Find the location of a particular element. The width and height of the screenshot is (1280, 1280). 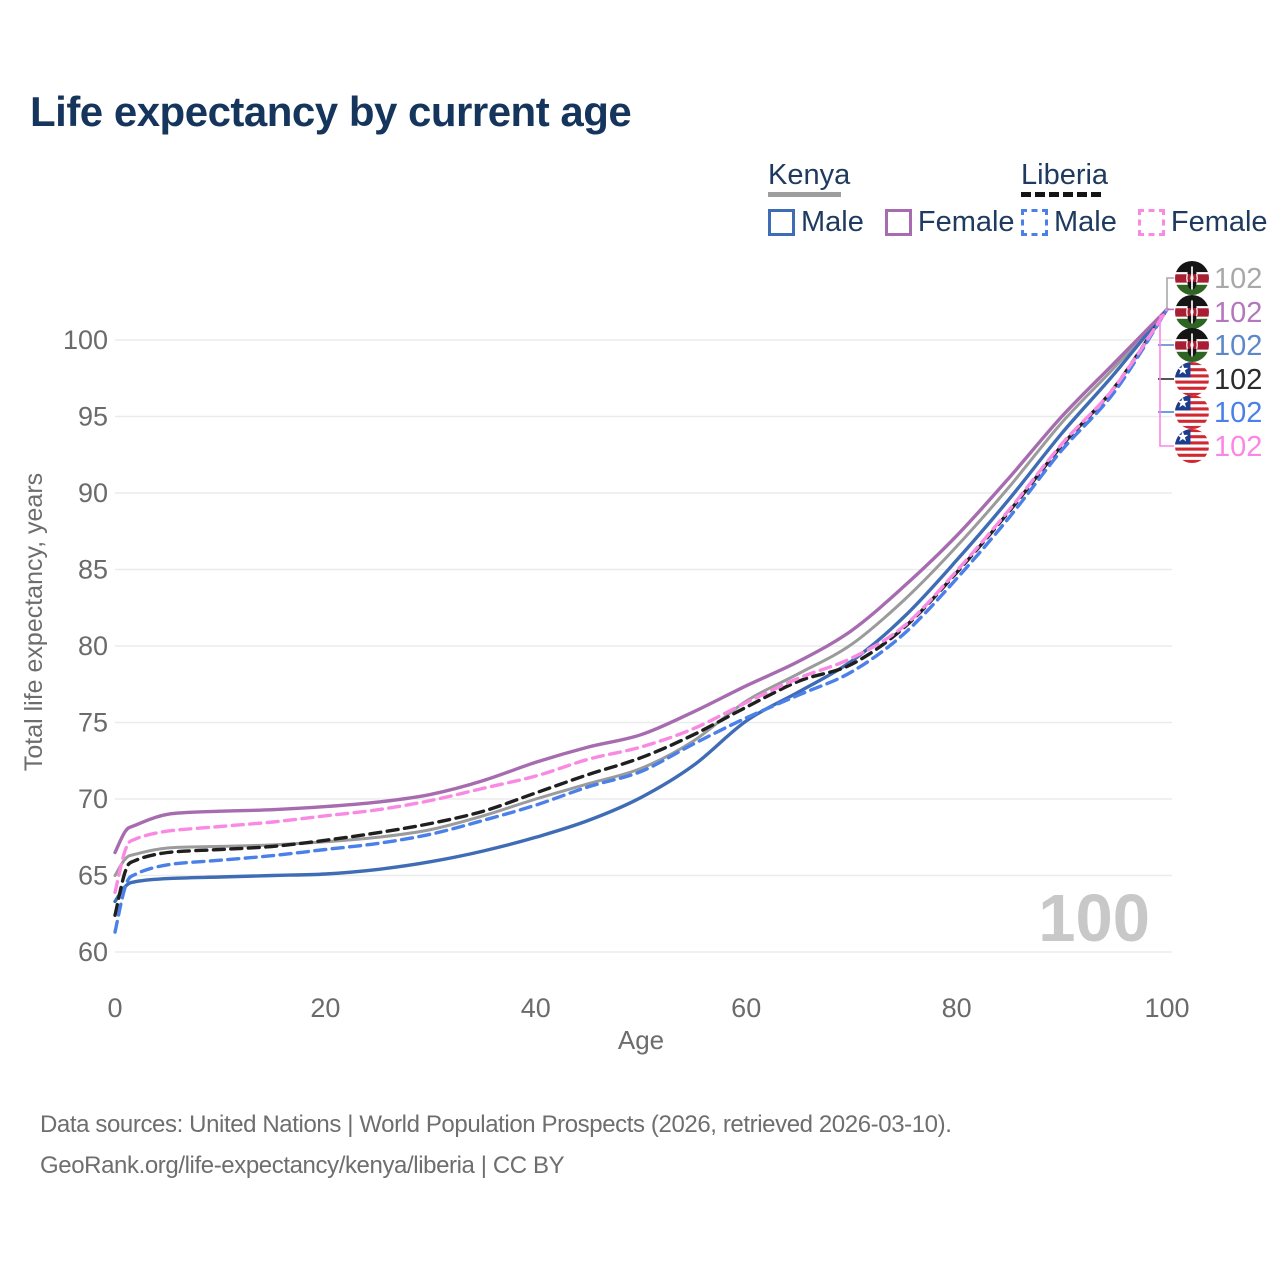

y-tick-label: 70 is located at coordinates (93, 799).